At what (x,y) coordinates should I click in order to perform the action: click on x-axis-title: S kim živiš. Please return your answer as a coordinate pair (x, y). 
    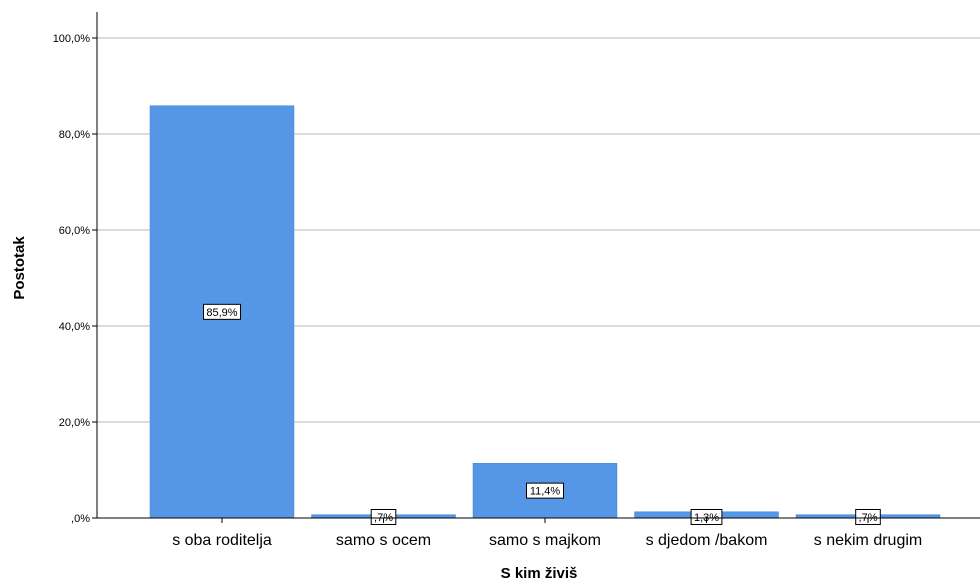
    Looking at the image, I should click on (539, 573).